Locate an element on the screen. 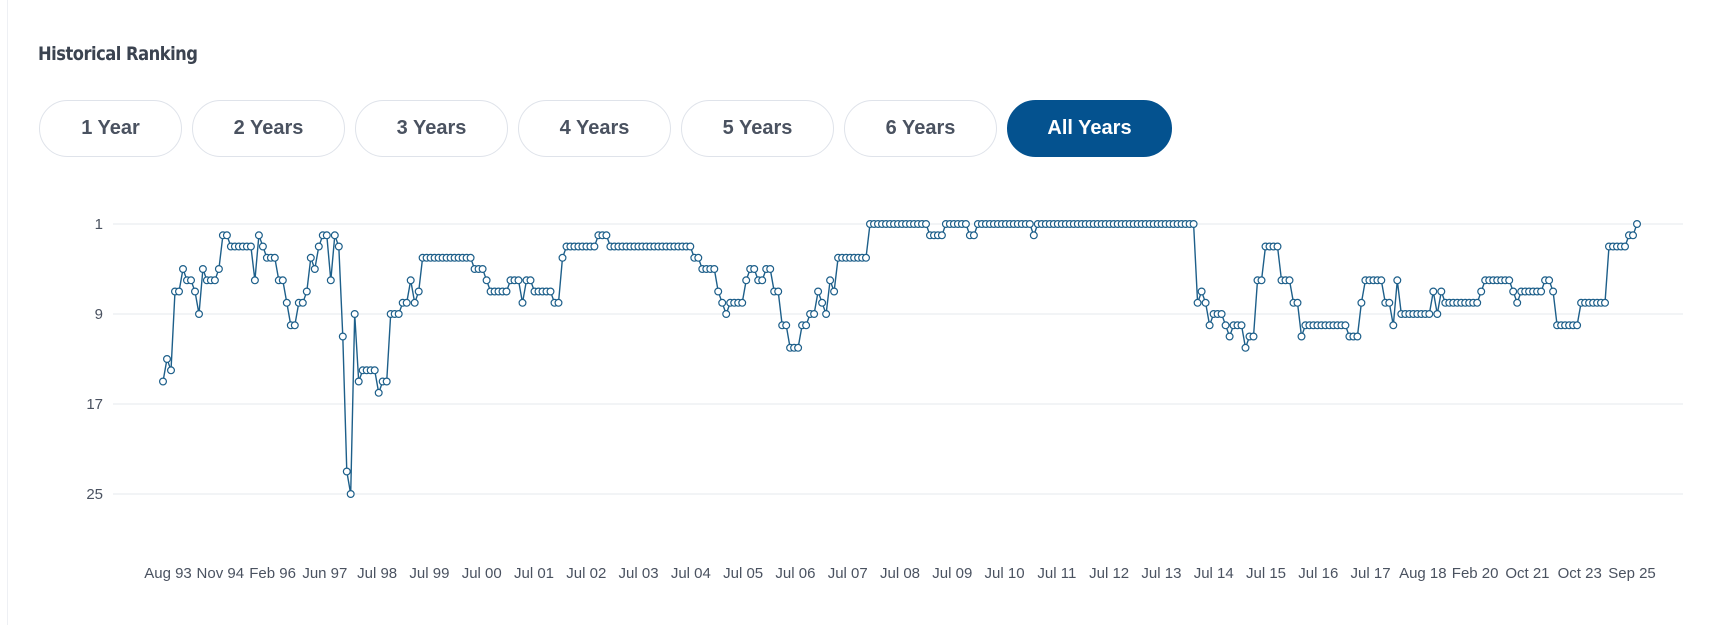 The width and height of the screenshot is (1712, 625). tab-6-years: 6 Years is located at coordinates (920, 128).